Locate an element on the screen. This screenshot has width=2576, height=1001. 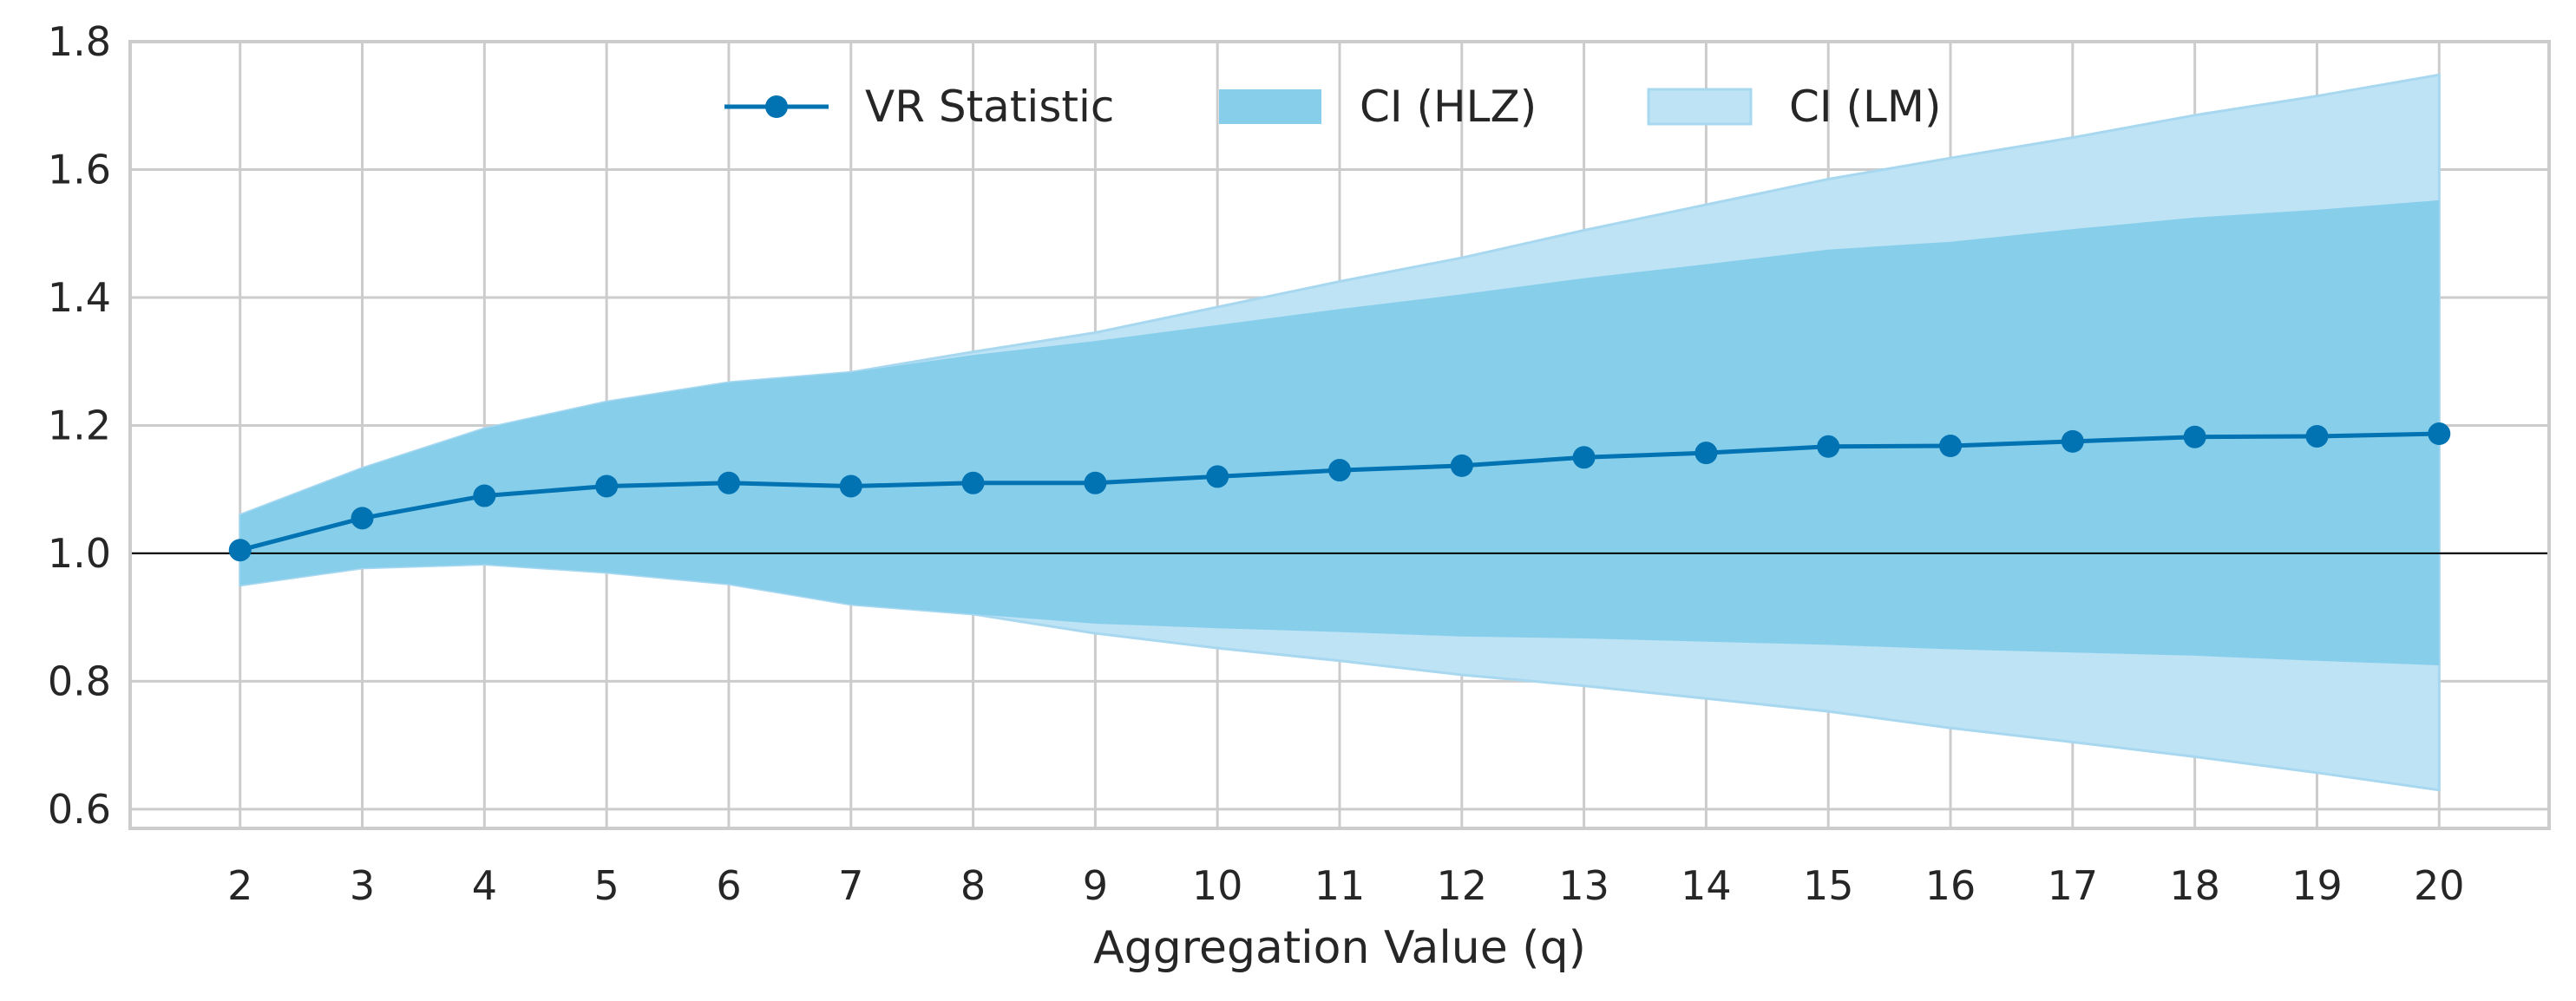
legend-label: CI (LM) is located at coordinates (1865, 107).